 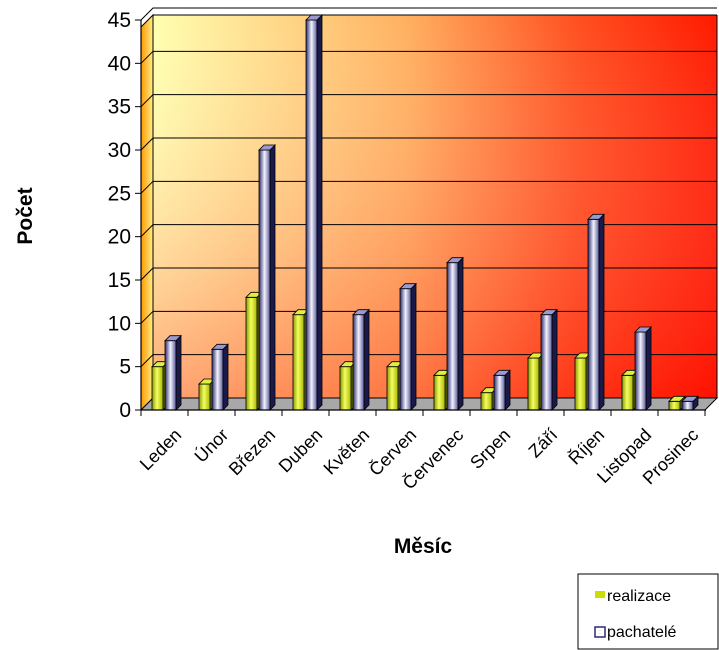 What do you see at coordinates (119, 63) in the screenshot?
I see `y-tick-label: 40` at bounding box center [119, 63].